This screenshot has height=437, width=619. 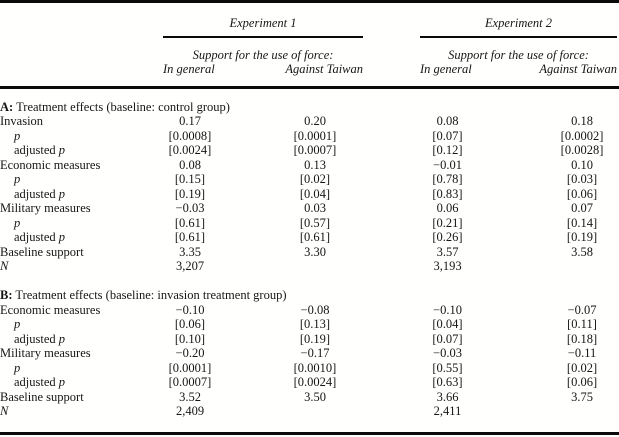 I want to click on table-row: Invasion 0.17 0.20 0.08 0.18, so click(x=309, y=121).